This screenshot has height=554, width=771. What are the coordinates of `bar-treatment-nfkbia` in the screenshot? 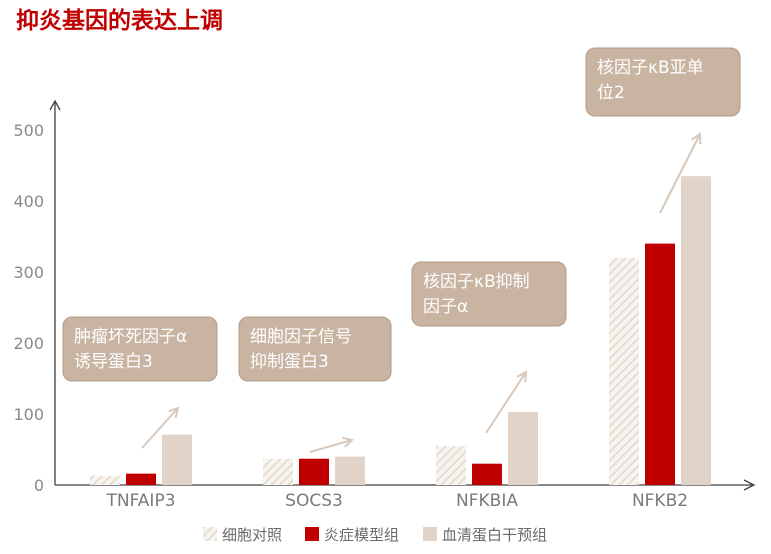 It's located at (523, 448).